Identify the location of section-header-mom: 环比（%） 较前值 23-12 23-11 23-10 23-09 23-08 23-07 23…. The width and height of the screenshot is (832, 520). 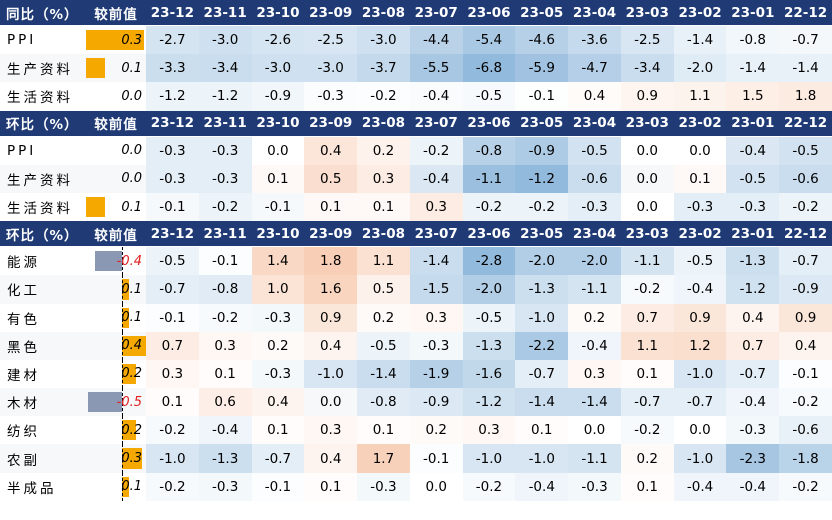
(416, 123).